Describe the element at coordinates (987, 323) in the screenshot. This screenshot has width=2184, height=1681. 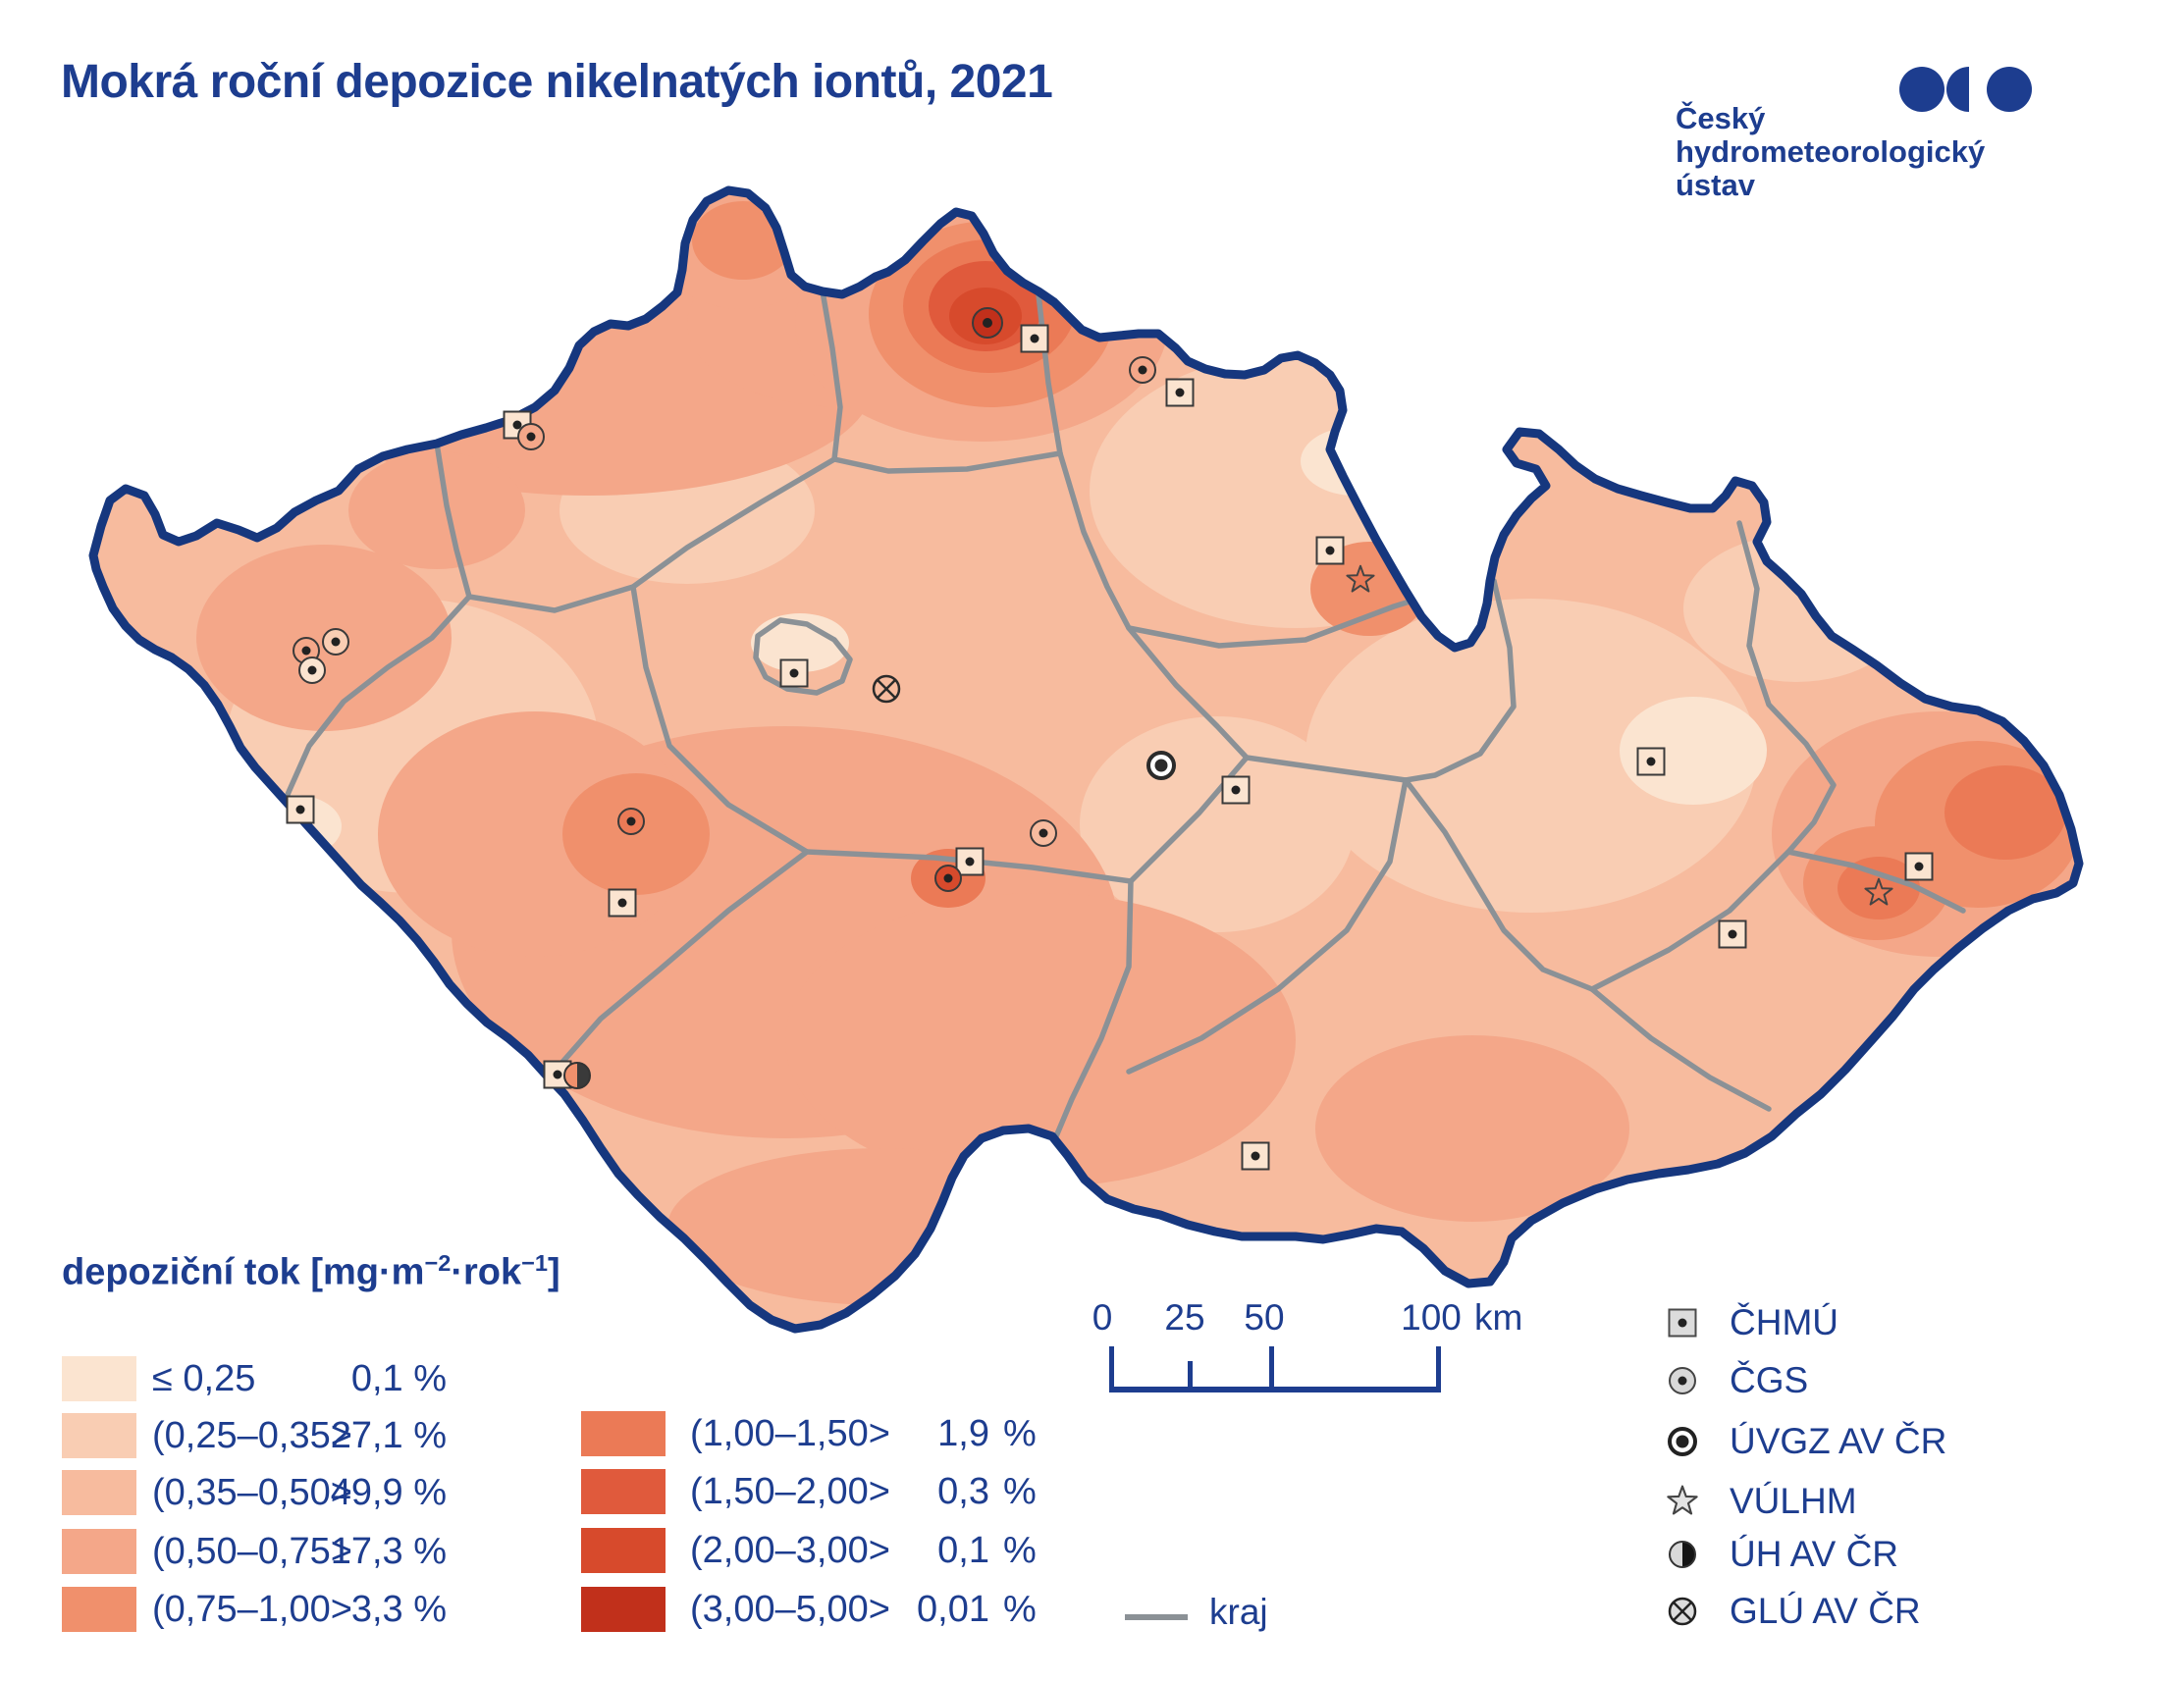
I see `station-marker-cgs-hotspot` at that location.